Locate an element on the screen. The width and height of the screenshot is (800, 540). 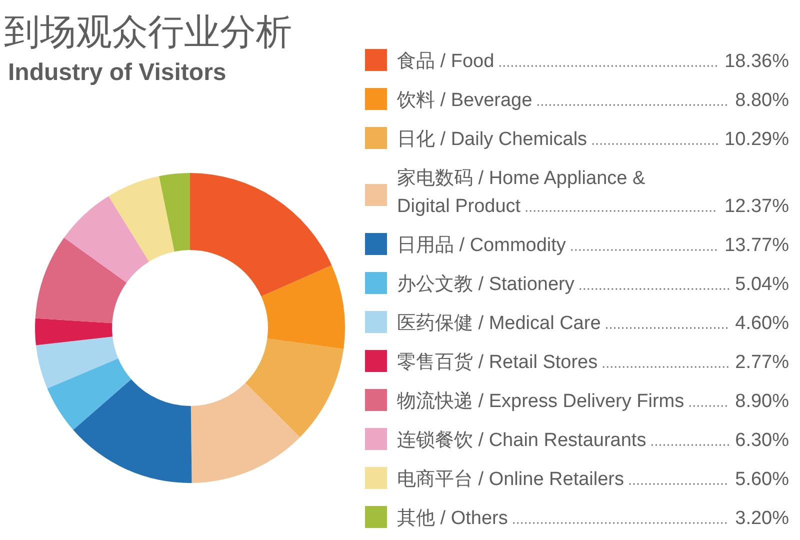
data-label: 5.60% is located at coordinates (762, 479).